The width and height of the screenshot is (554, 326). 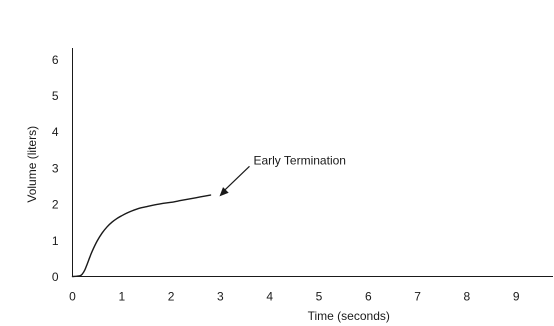 What do you see at coordinates (55, 132) in the screenshot?
I see `y-tick-label: 4` at bounding box center [55, 132].